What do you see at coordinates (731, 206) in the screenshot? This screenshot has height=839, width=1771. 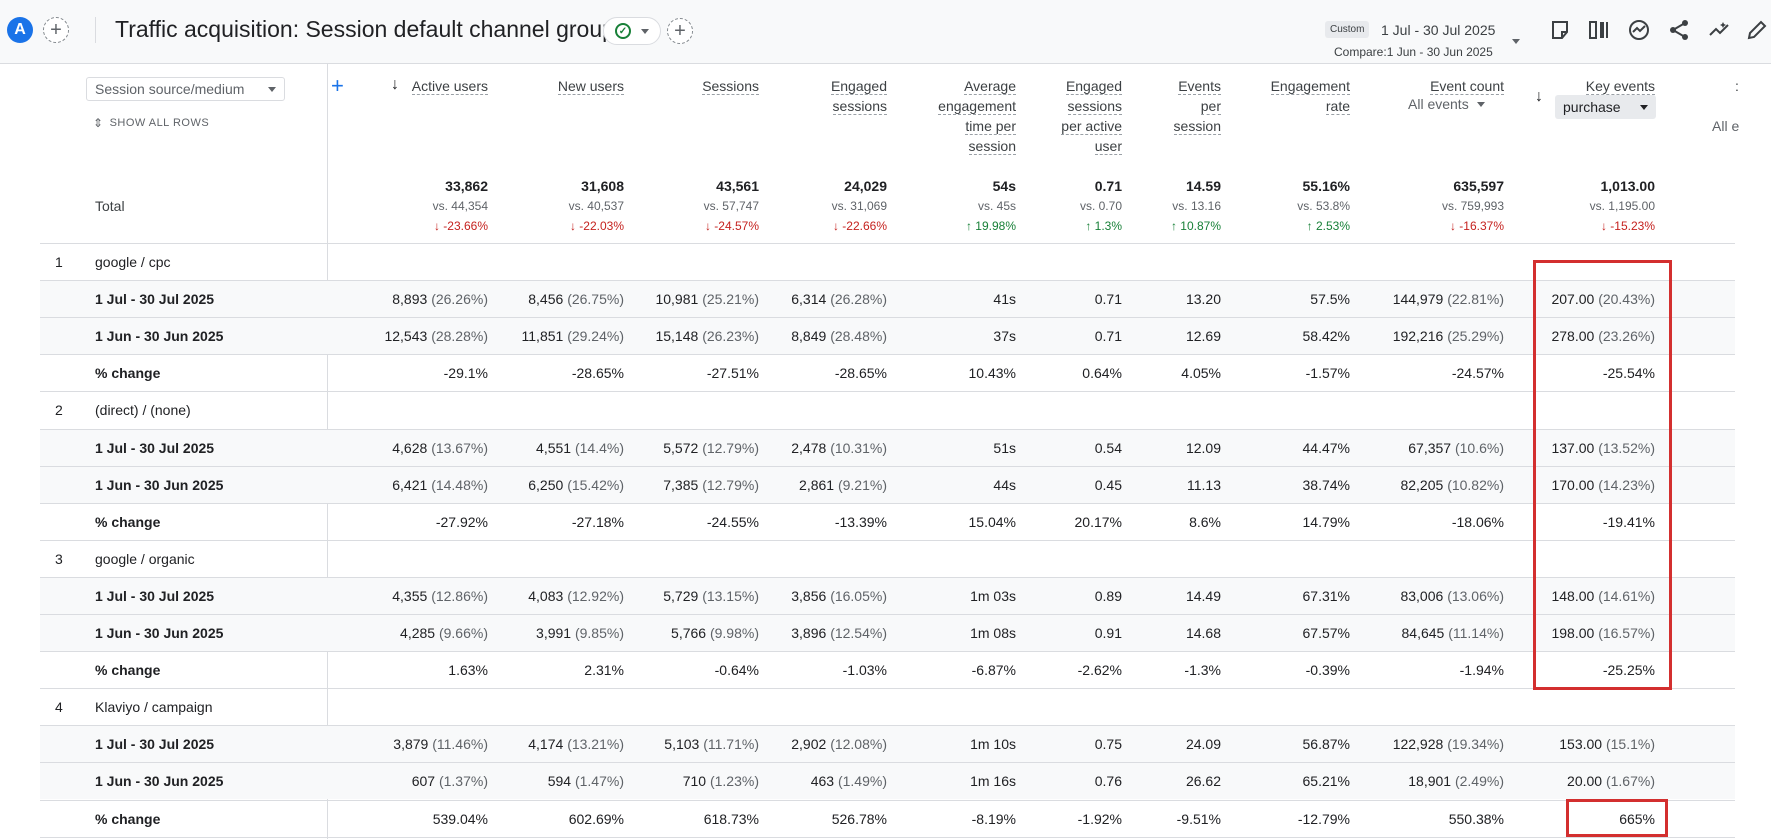 I see `total-compare-value: vs. 57,747` at bounding box center [731, 206].